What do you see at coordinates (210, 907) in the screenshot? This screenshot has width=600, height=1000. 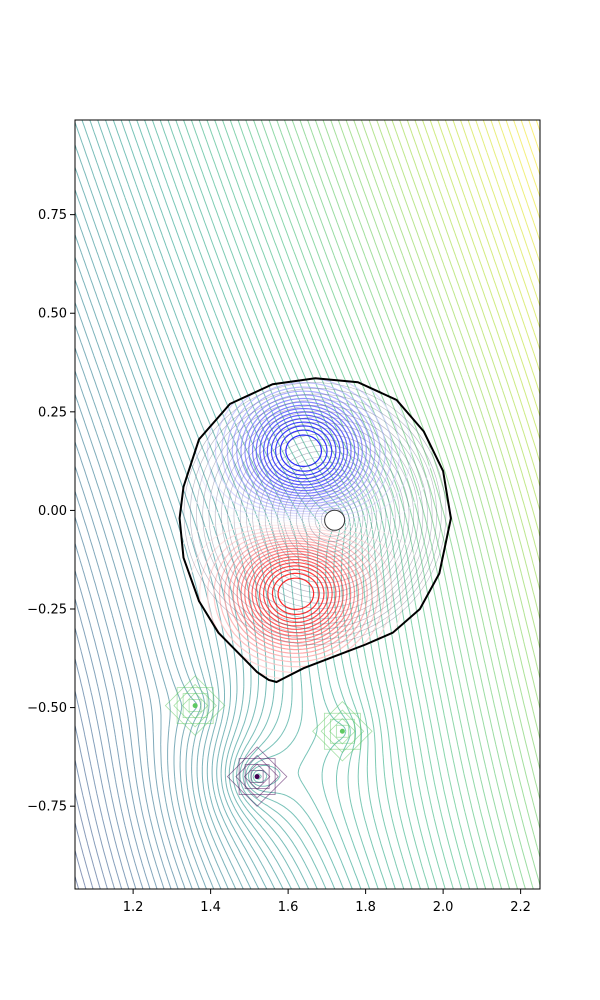 I see `x-tick-label: 1.4` at bounding box center [210, 907].